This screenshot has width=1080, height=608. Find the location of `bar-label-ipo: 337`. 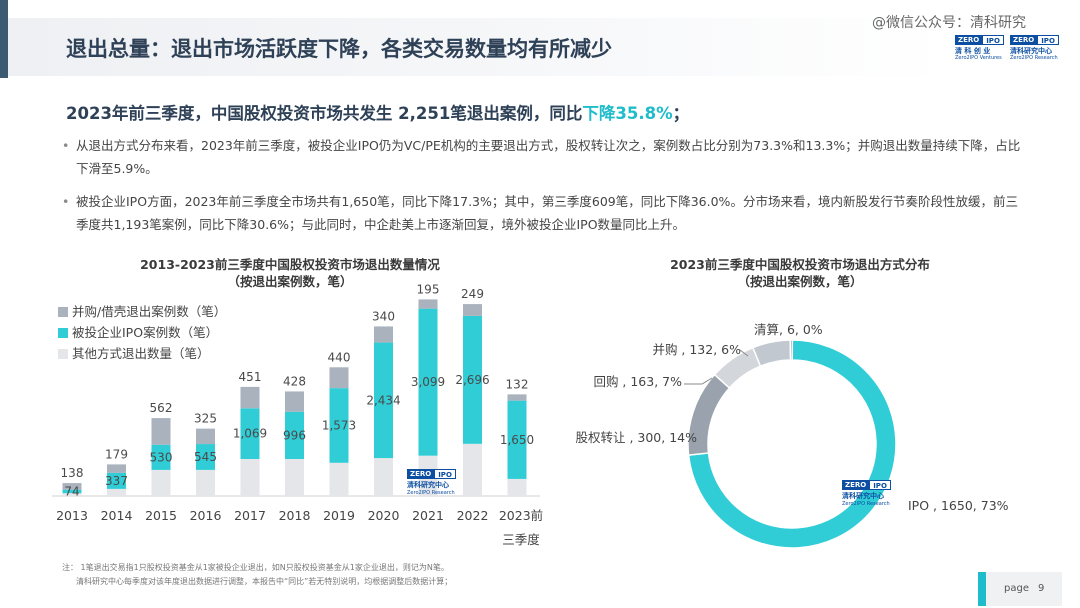

bar-label-ipo: 337 is located at coordinates (116, 481).